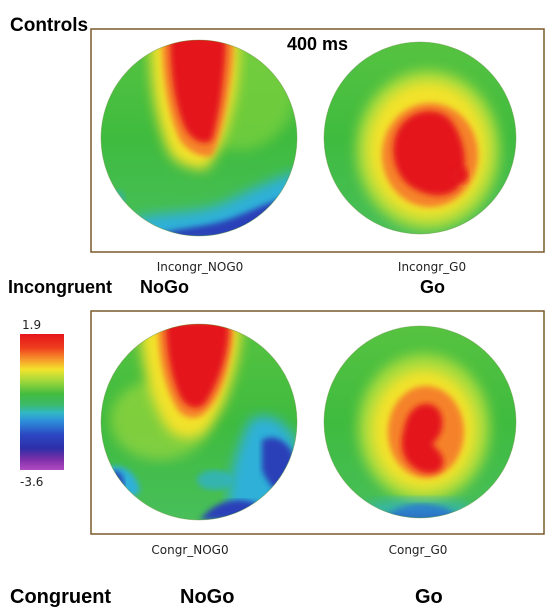 Image resolution: width=560 pixels, height=608 pixels. What do you see at coordinates (49, 25) in the screenshot?
I see `group-label: Controls` at bounding box center [49, 25].